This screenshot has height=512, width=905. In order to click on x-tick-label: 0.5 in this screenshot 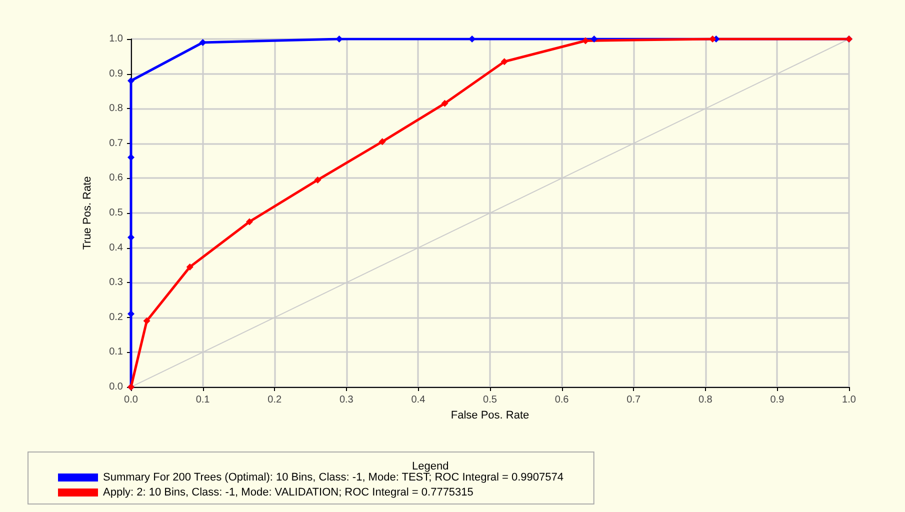, I will do `click(490, 400)`.